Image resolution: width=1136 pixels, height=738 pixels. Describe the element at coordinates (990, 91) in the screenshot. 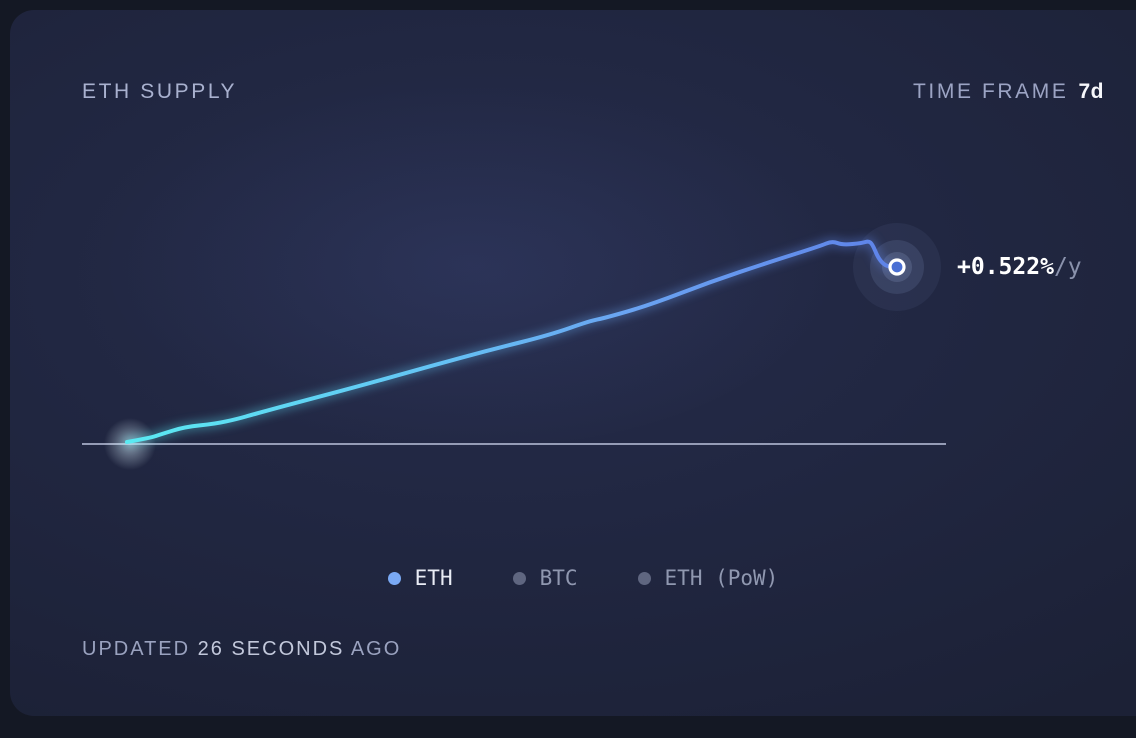

I see `time-frame-label: TIME FRAME` at that location.